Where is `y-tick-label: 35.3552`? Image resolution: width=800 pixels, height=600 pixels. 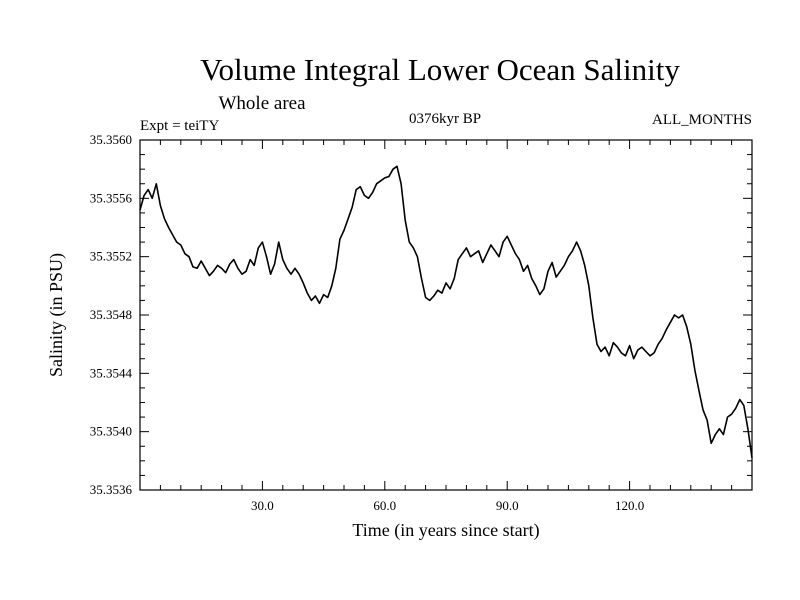
y-tick-label: 35.3552 is located at coordinates (111, 256).